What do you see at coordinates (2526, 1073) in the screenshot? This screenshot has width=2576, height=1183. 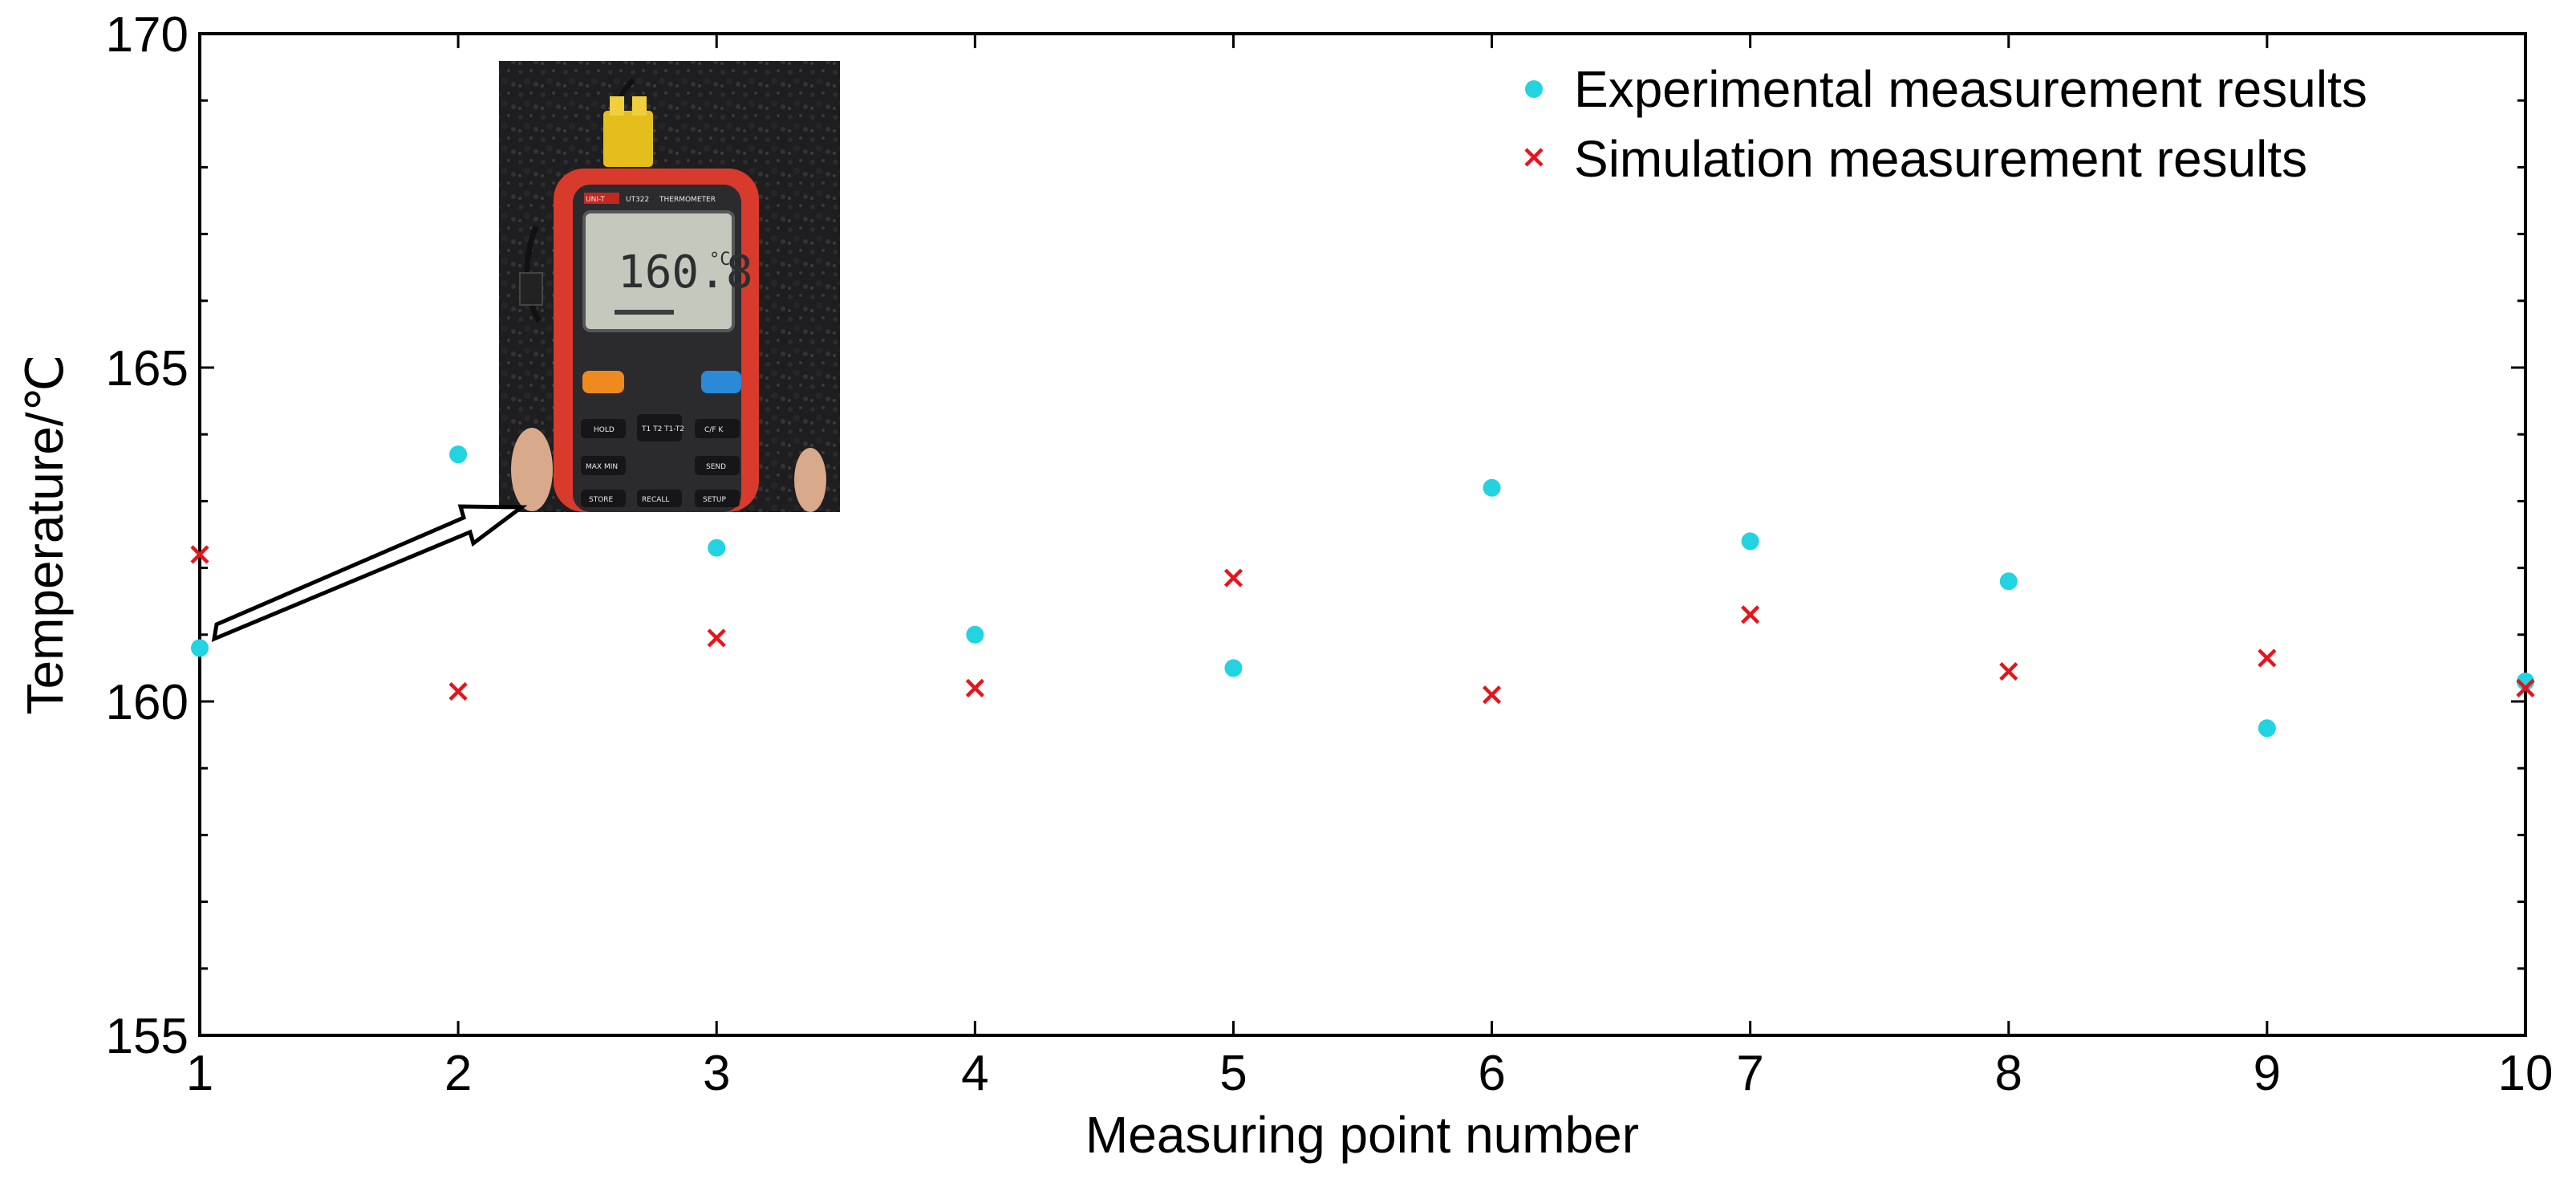 I see `x-tick-label: 10` at bounding box center [2526, 1073].